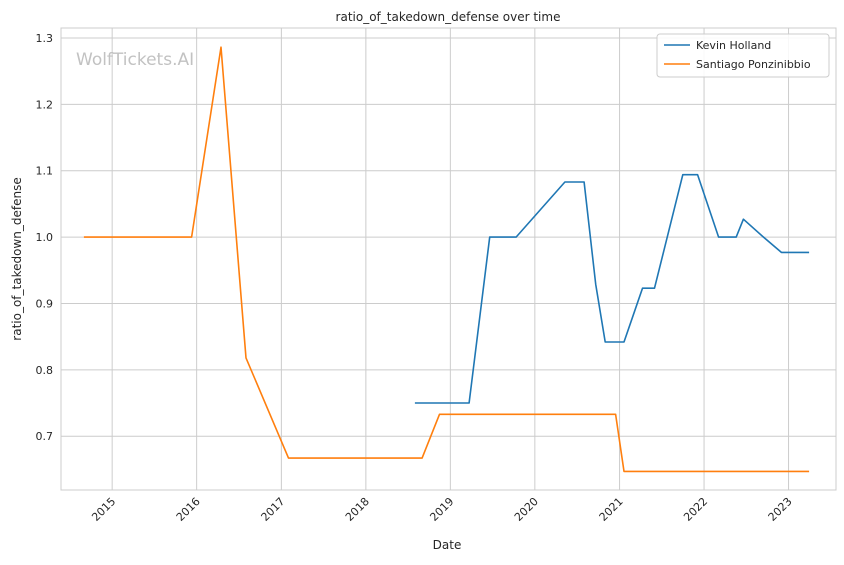 This screenshot has height=565, width=844. What do you see at coordinates (733, 45) in the screenshot?
I see `legend-label-kevin-holland: Kevin Holland` at bounding box center [733, 45].